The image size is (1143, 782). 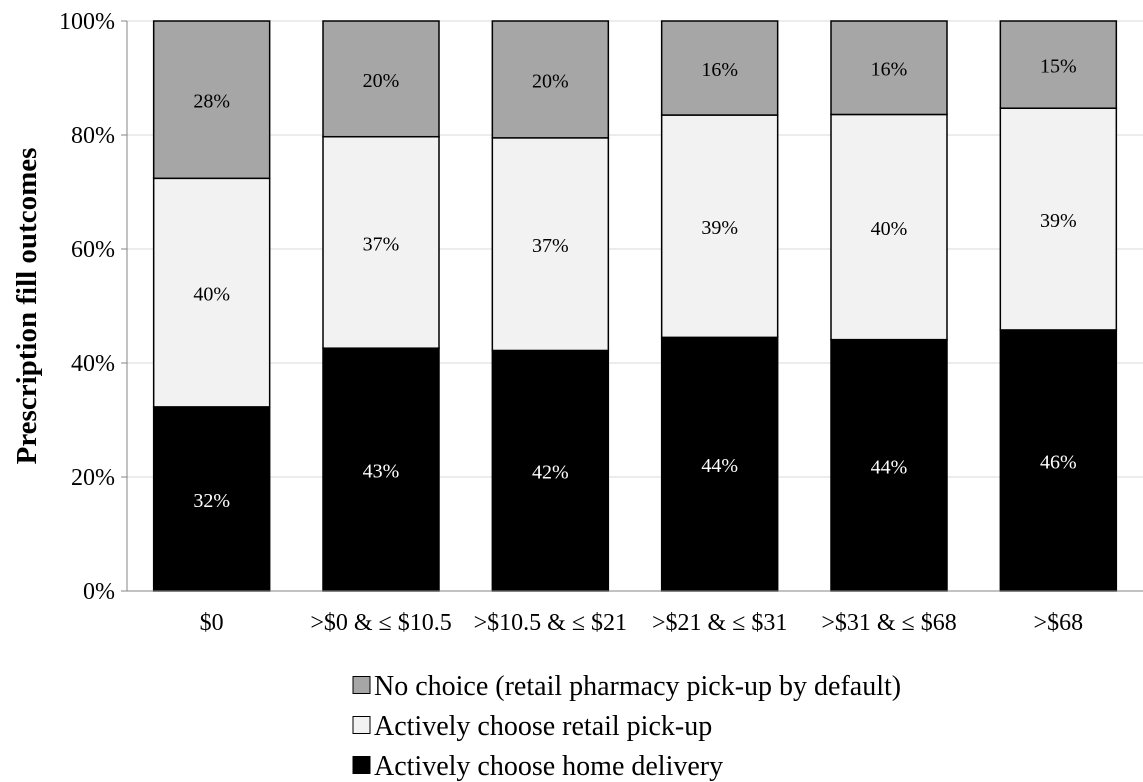 I want to click on data-label: 32%, so click(x=211, y=501).